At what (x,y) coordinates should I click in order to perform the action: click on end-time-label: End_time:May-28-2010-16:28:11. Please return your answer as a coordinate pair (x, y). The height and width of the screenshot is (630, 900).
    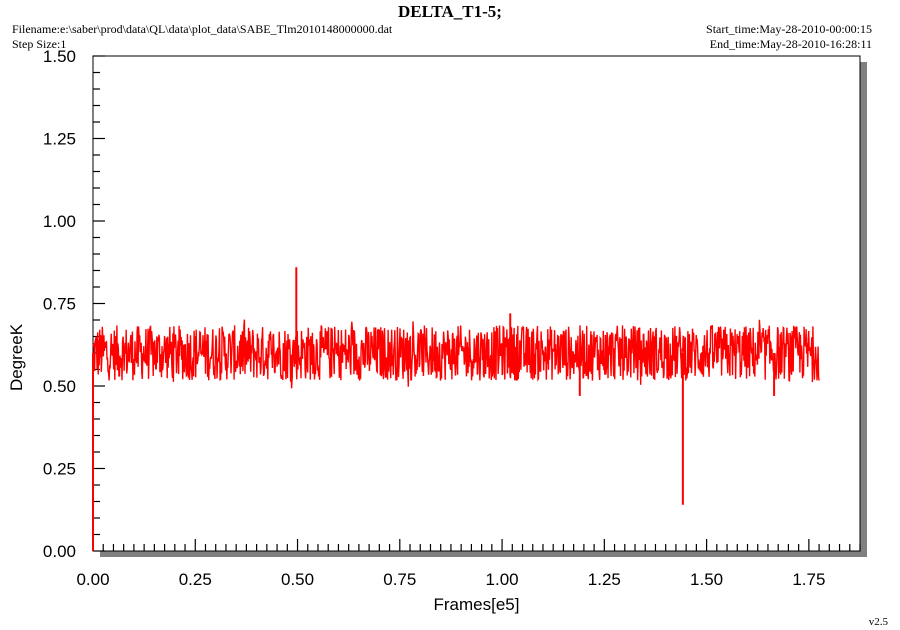
    Looking at the image, I should click on (790, 44).